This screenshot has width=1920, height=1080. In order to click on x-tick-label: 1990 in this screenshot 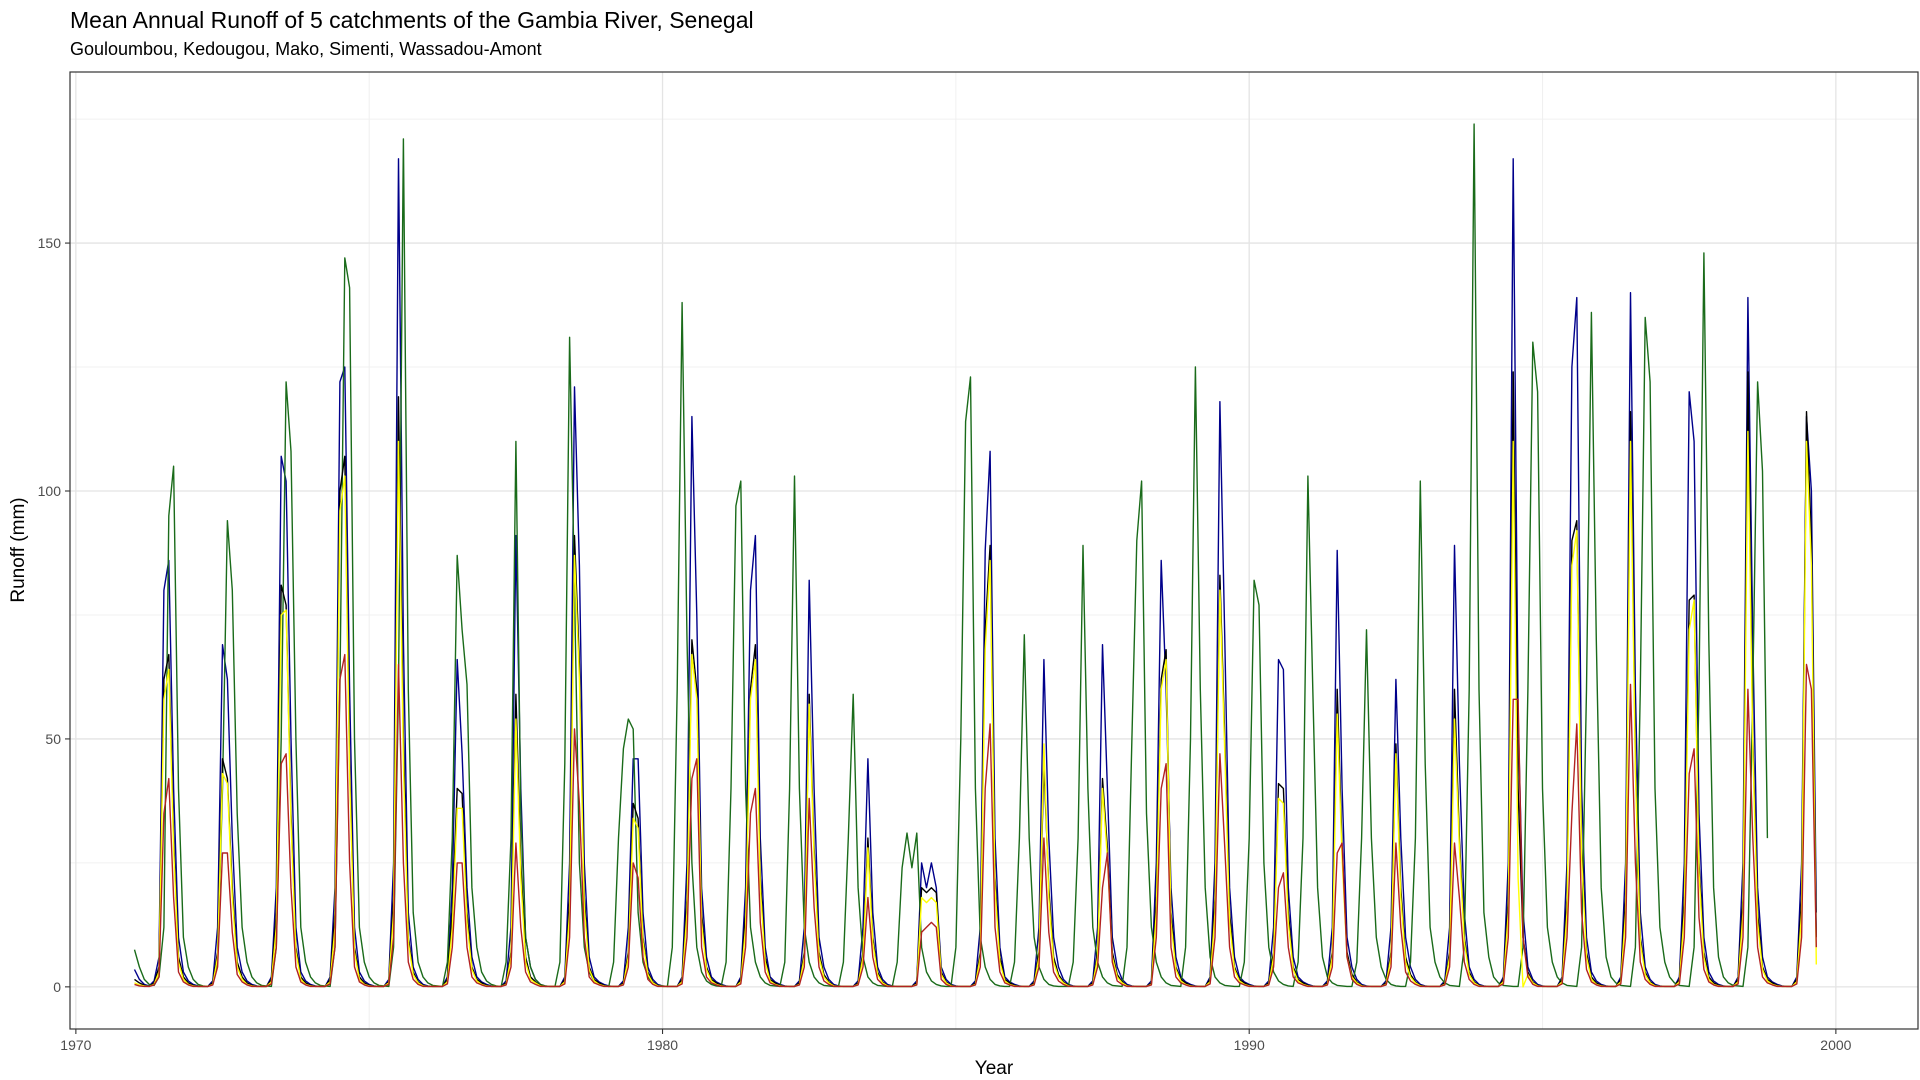, I will do `click(1249, 1045)`.